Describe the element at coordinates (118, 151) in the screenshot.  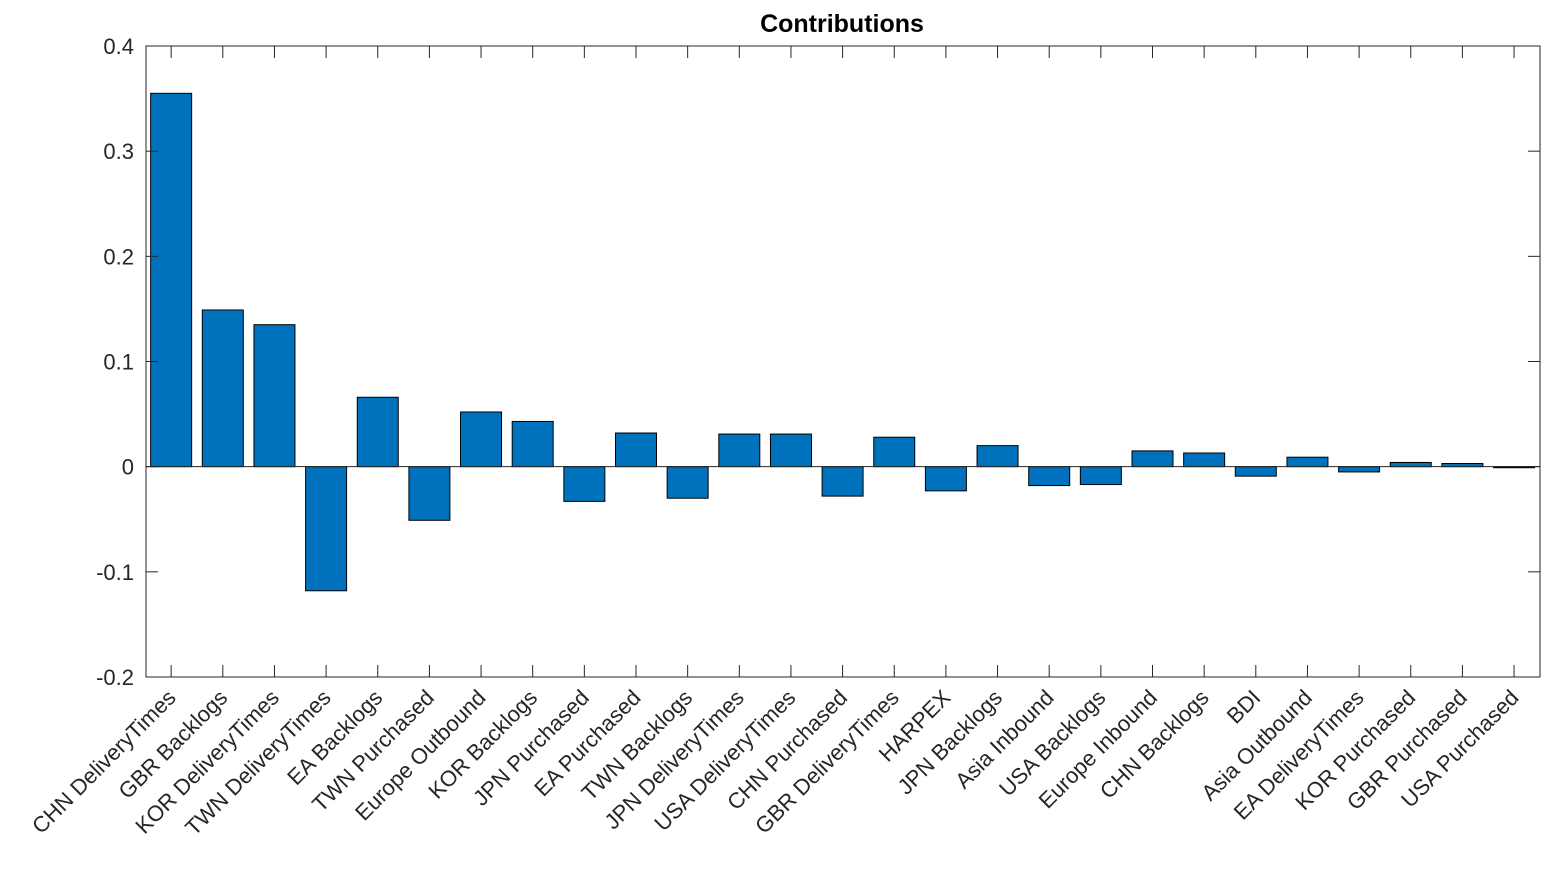
I see `ytick-label-5: 0.3` at that location.